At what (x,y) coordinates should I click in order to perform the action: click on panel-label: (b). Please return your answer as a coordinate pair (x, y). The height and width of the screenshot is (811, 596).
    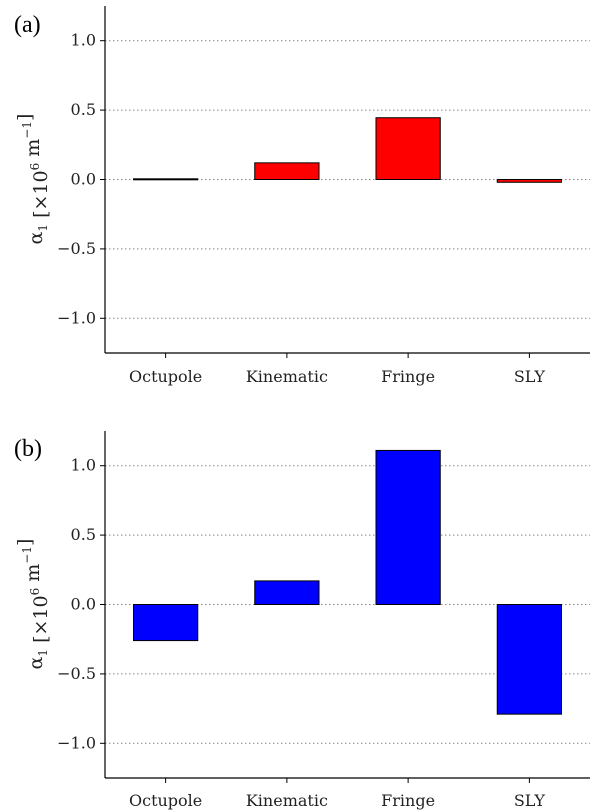
    Looking at the image, I should click on (28, 449).